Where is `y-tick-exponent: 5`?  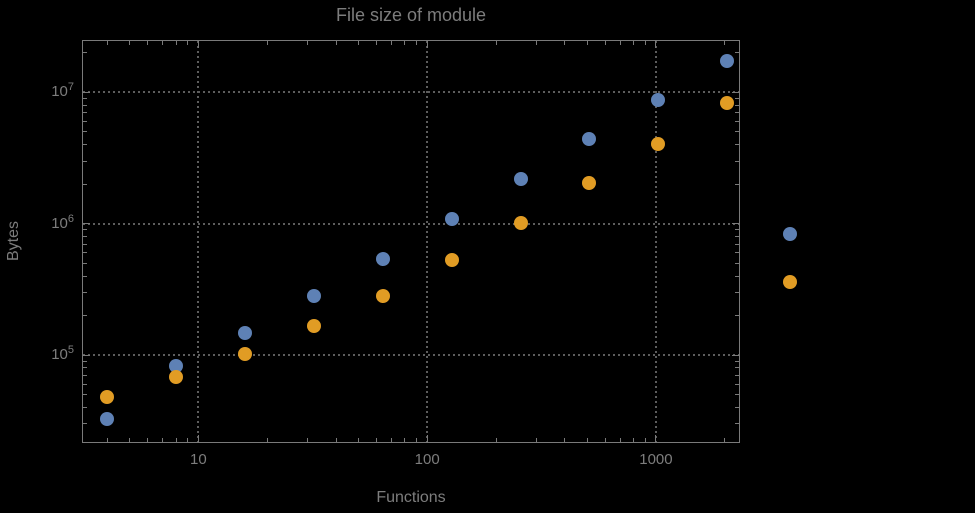
y-tick-exponent: 5 is located at coordinates (70, 350).